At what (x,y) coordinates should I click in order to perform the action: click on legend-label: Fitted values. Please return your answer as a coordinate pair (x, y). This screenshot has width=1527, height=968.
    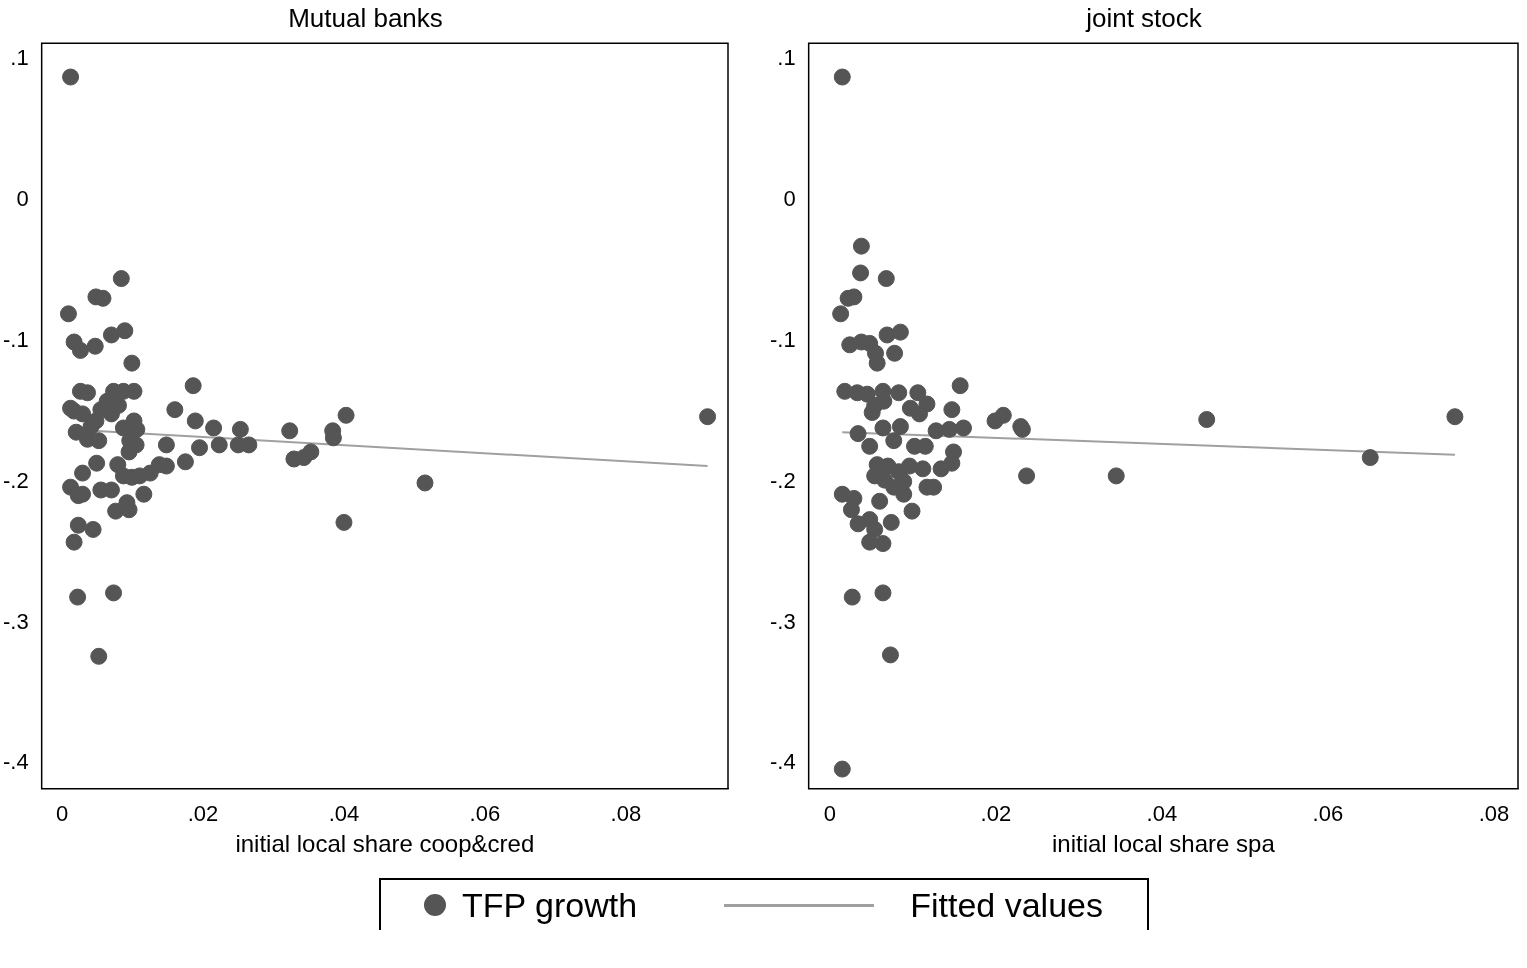
    Looking at the image, I should click on (1006, 905).